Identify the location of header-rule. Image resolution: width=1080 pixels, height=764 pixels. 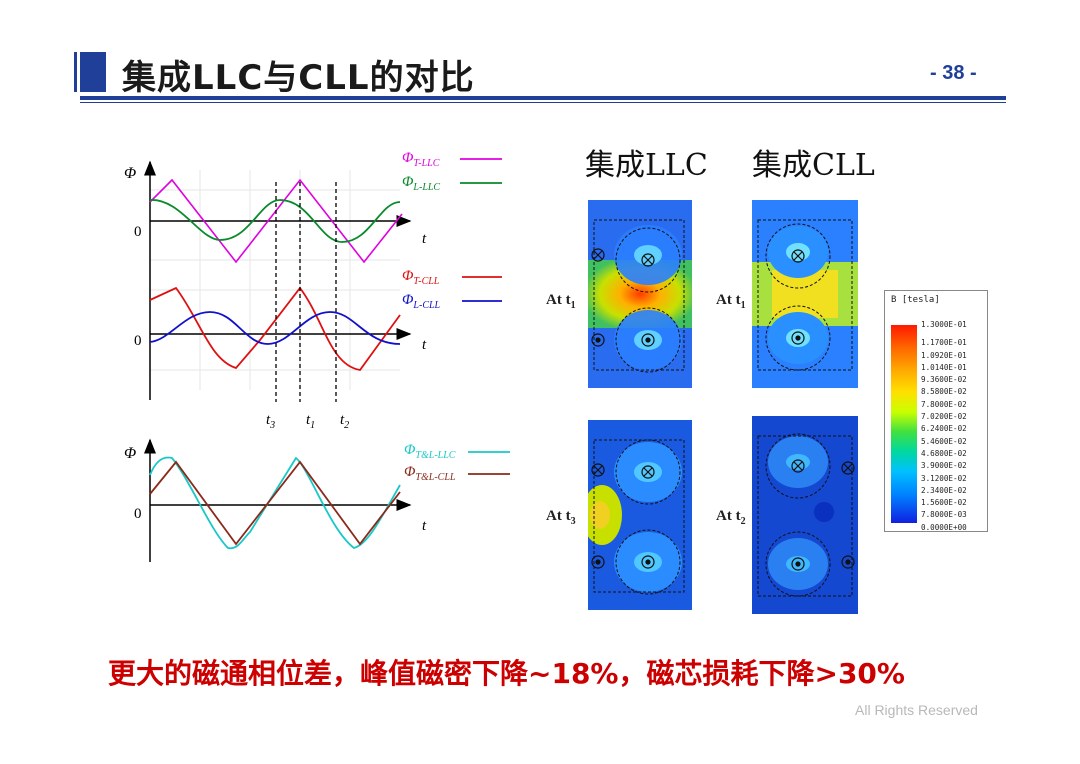
(543, 98).